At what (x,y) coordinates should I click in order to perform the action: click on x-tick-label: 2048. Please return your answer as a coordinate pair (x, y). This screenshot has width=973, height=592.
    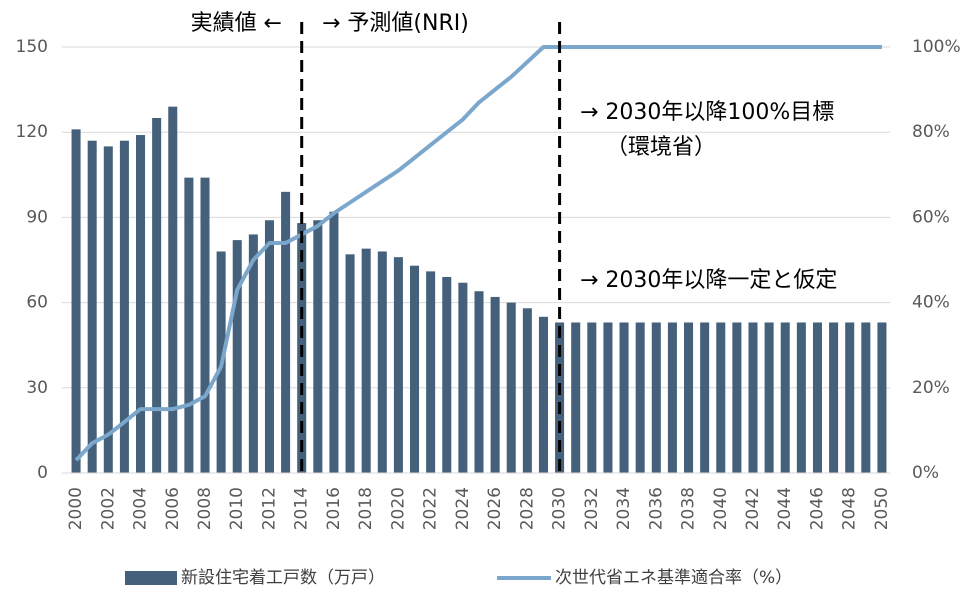
    Looking at the image, I should click on (850, 508).